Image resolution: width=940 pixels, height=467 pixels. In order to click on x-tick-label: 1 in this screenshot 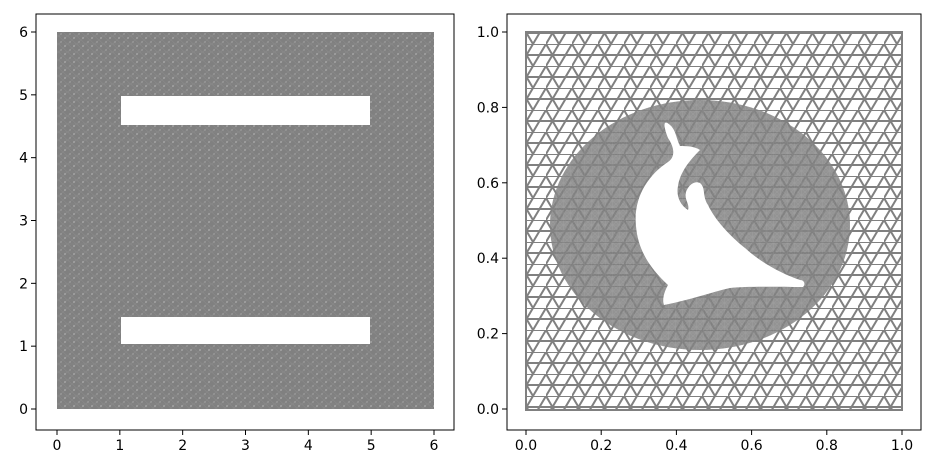, I will do `click(119, 446)`.